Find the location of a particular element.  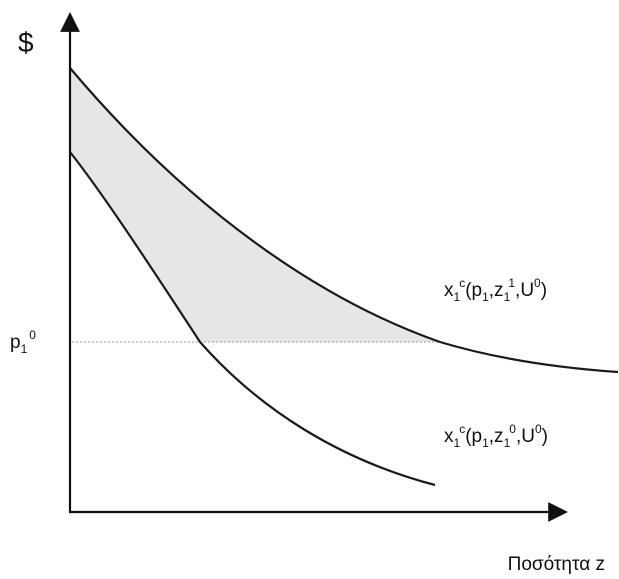

curve-lower-label: x1c(p1,z10,U0) is located at coordinates (496, 436).